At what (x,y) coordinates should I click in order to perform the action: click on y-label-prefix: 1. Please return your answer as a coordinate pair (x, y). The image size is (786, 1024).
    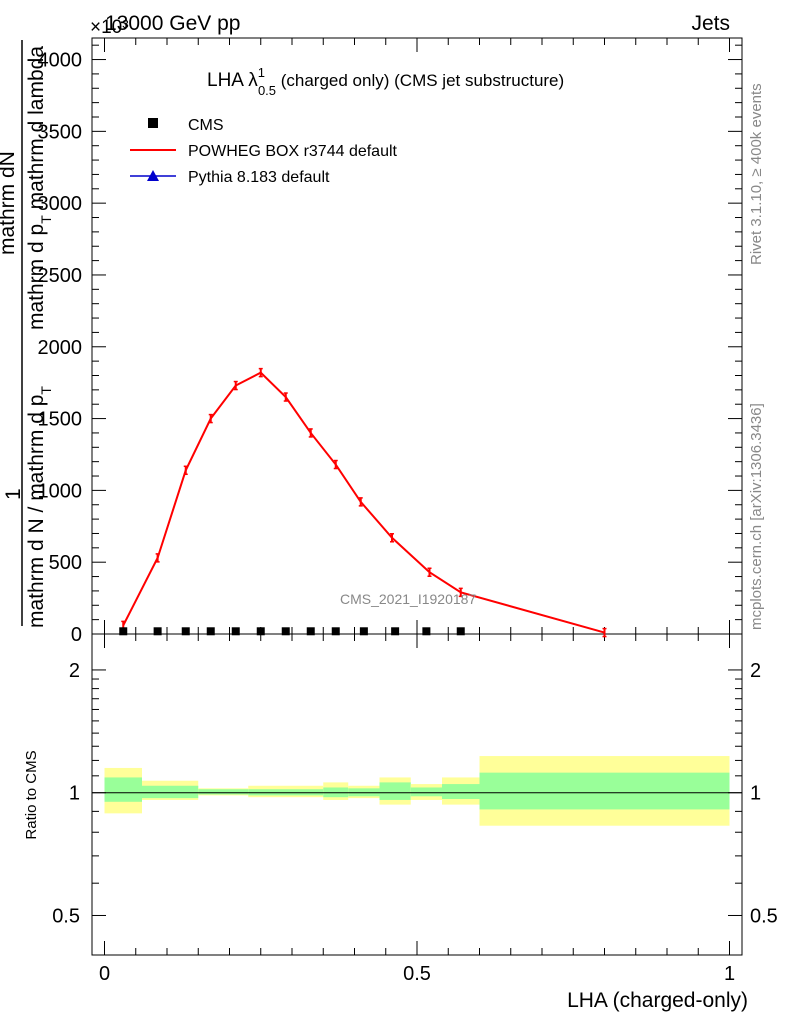
    Looking at the image, I should click on (13, 494).